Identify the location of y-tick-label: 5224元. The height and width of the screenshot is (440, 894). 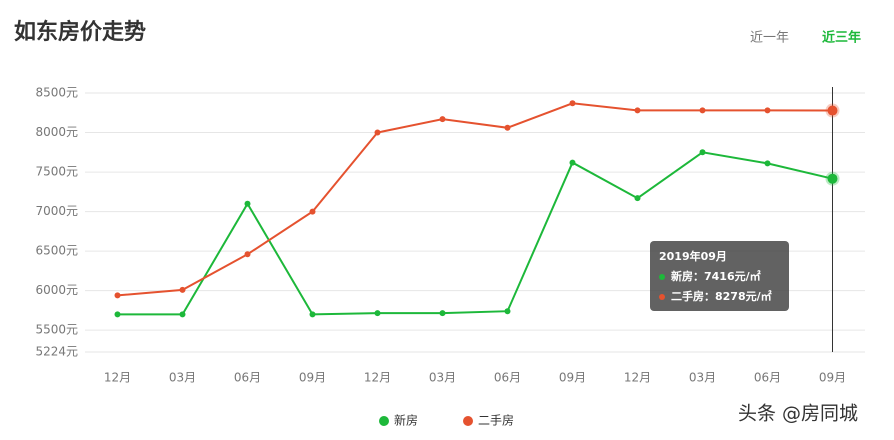
(56, 352).